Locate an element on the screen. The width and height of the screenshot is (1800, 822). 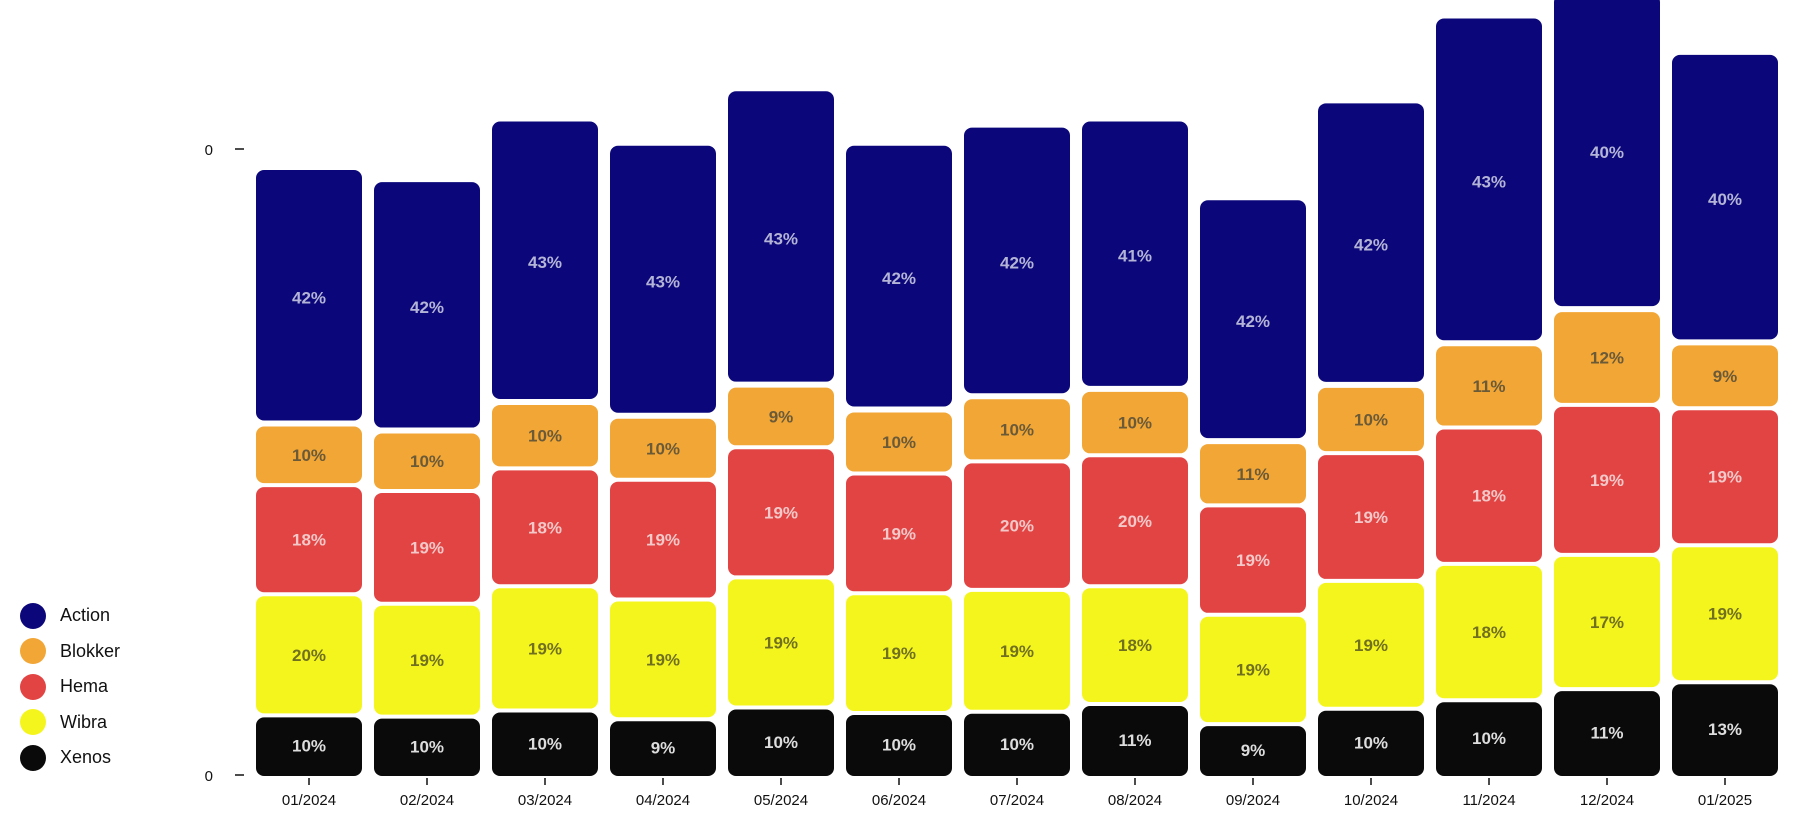
bar-segment-wibra-11/2024 is located at coordinates (1489, 632).